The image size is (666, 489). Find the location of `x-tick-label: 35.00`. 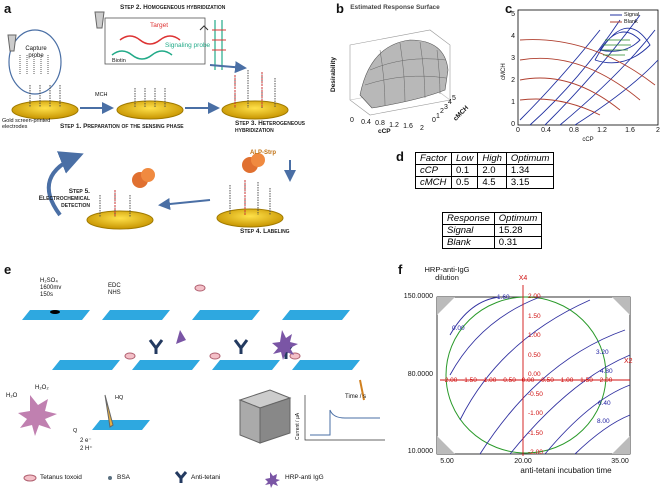

x-tick-label: 35.00 is located at coordinates (620, 461).